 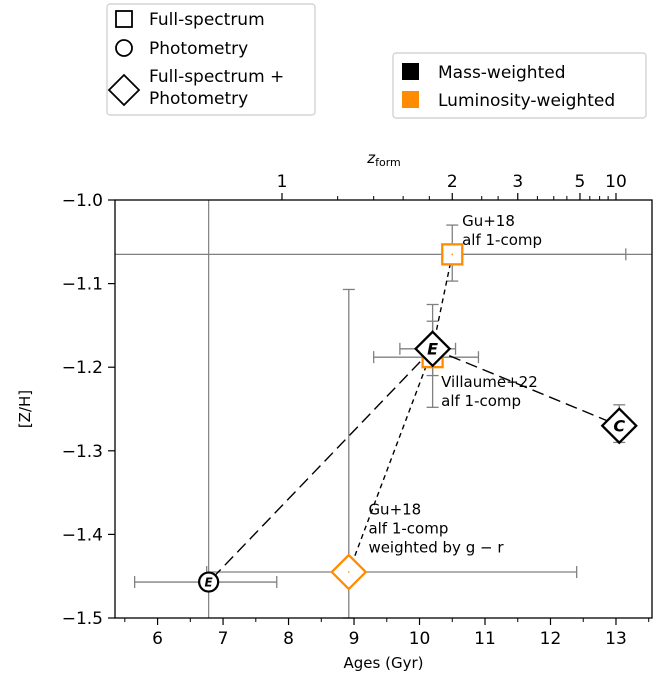 I want to click on y-tick-label: −1.4, so click(x=82, y=535).